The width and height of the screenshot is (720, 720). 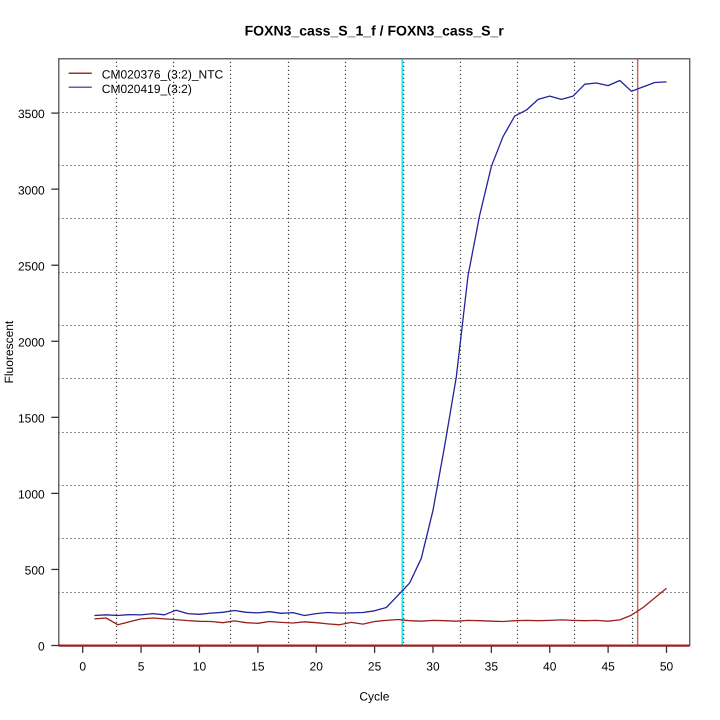 I want to click on svg-text: 10, so click(x=200, y=667).